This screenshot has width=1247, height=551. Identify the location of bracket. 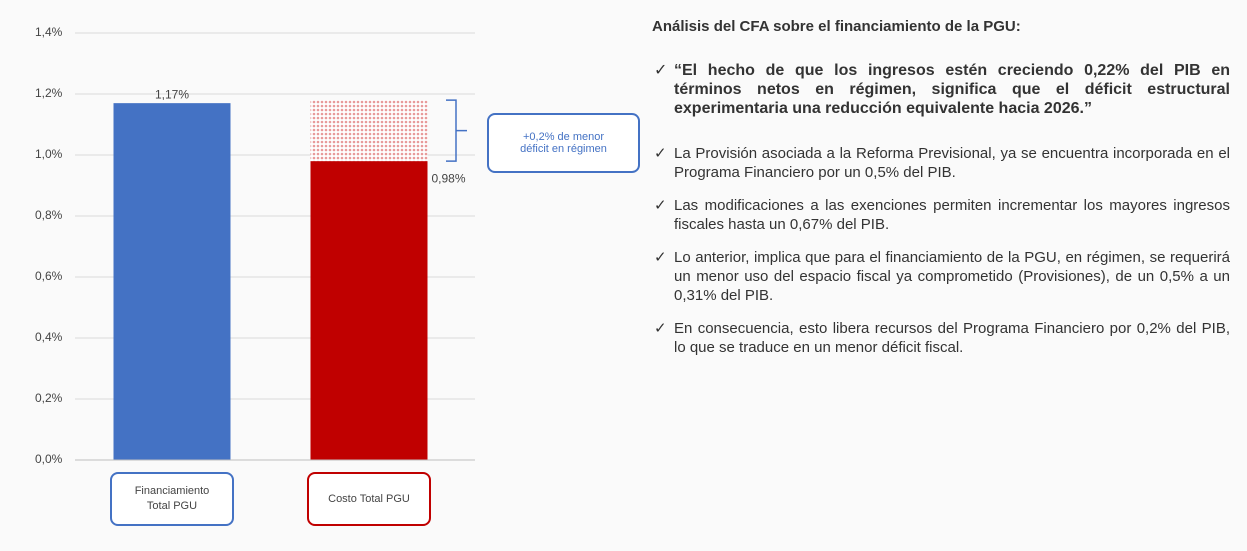
(456, 130).